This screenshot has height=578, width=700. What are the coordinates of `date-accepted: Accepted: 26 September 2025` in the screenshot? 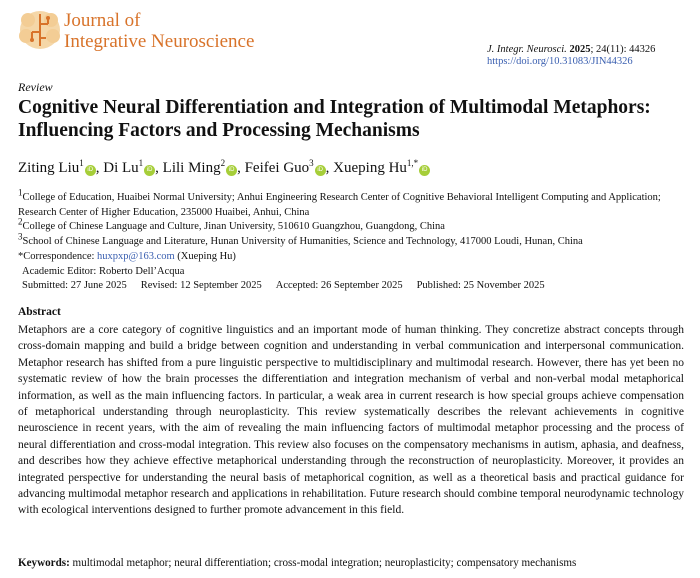 It's located at (339, 286).